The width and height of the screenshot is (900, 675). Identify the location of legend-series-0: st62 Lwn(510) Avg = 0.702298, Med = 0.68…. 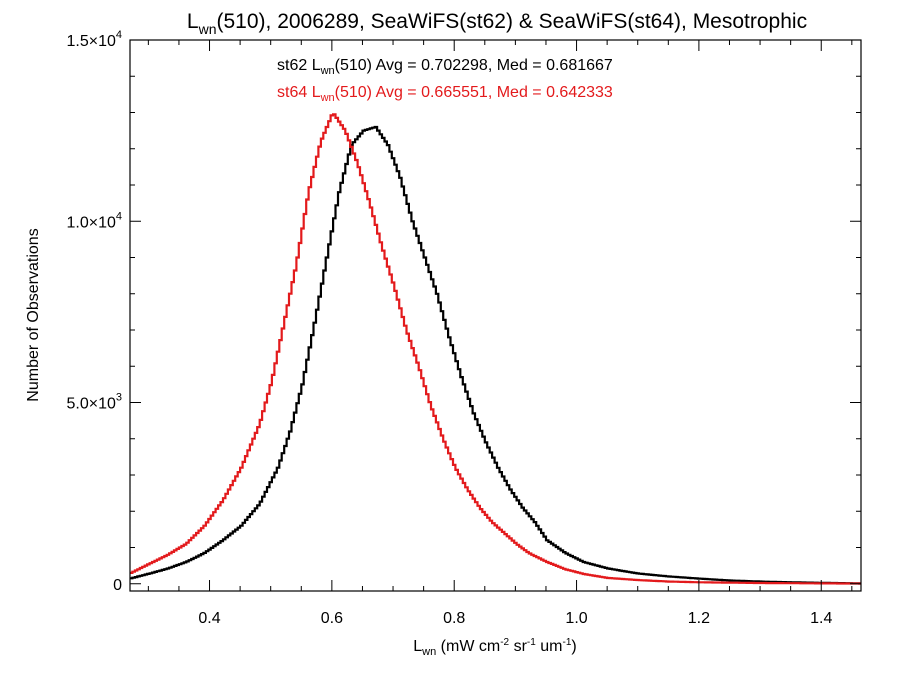
(445, 67).